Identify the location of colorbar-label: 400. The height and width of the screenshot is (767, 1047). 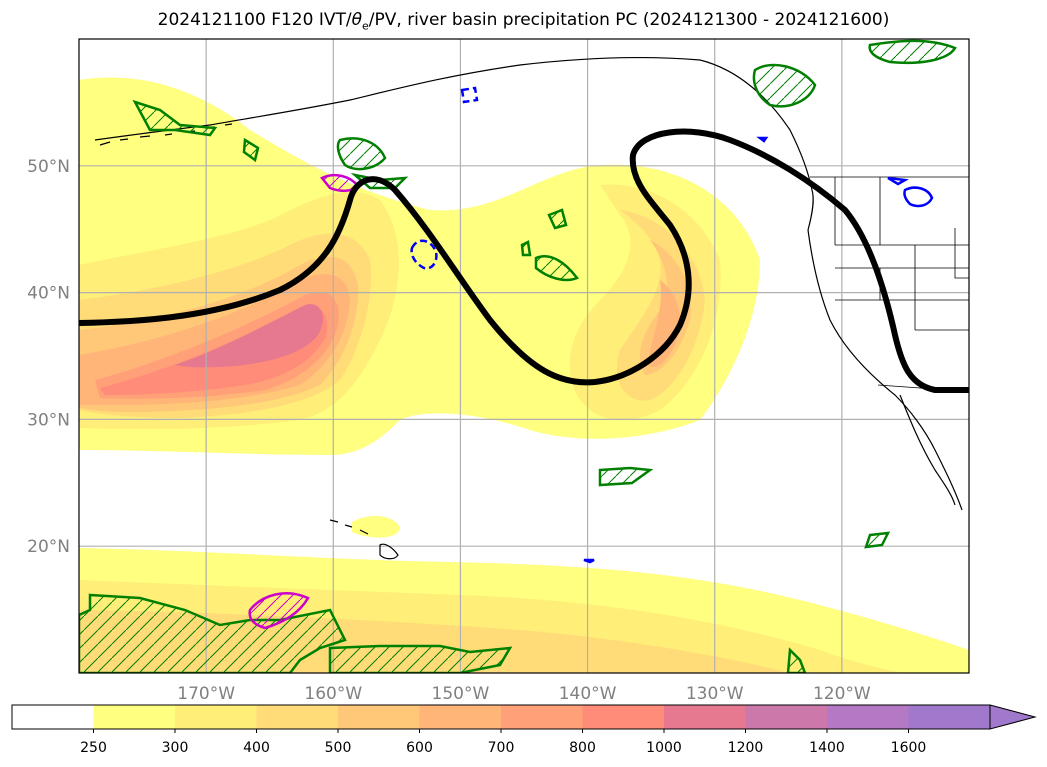
(256, 748).